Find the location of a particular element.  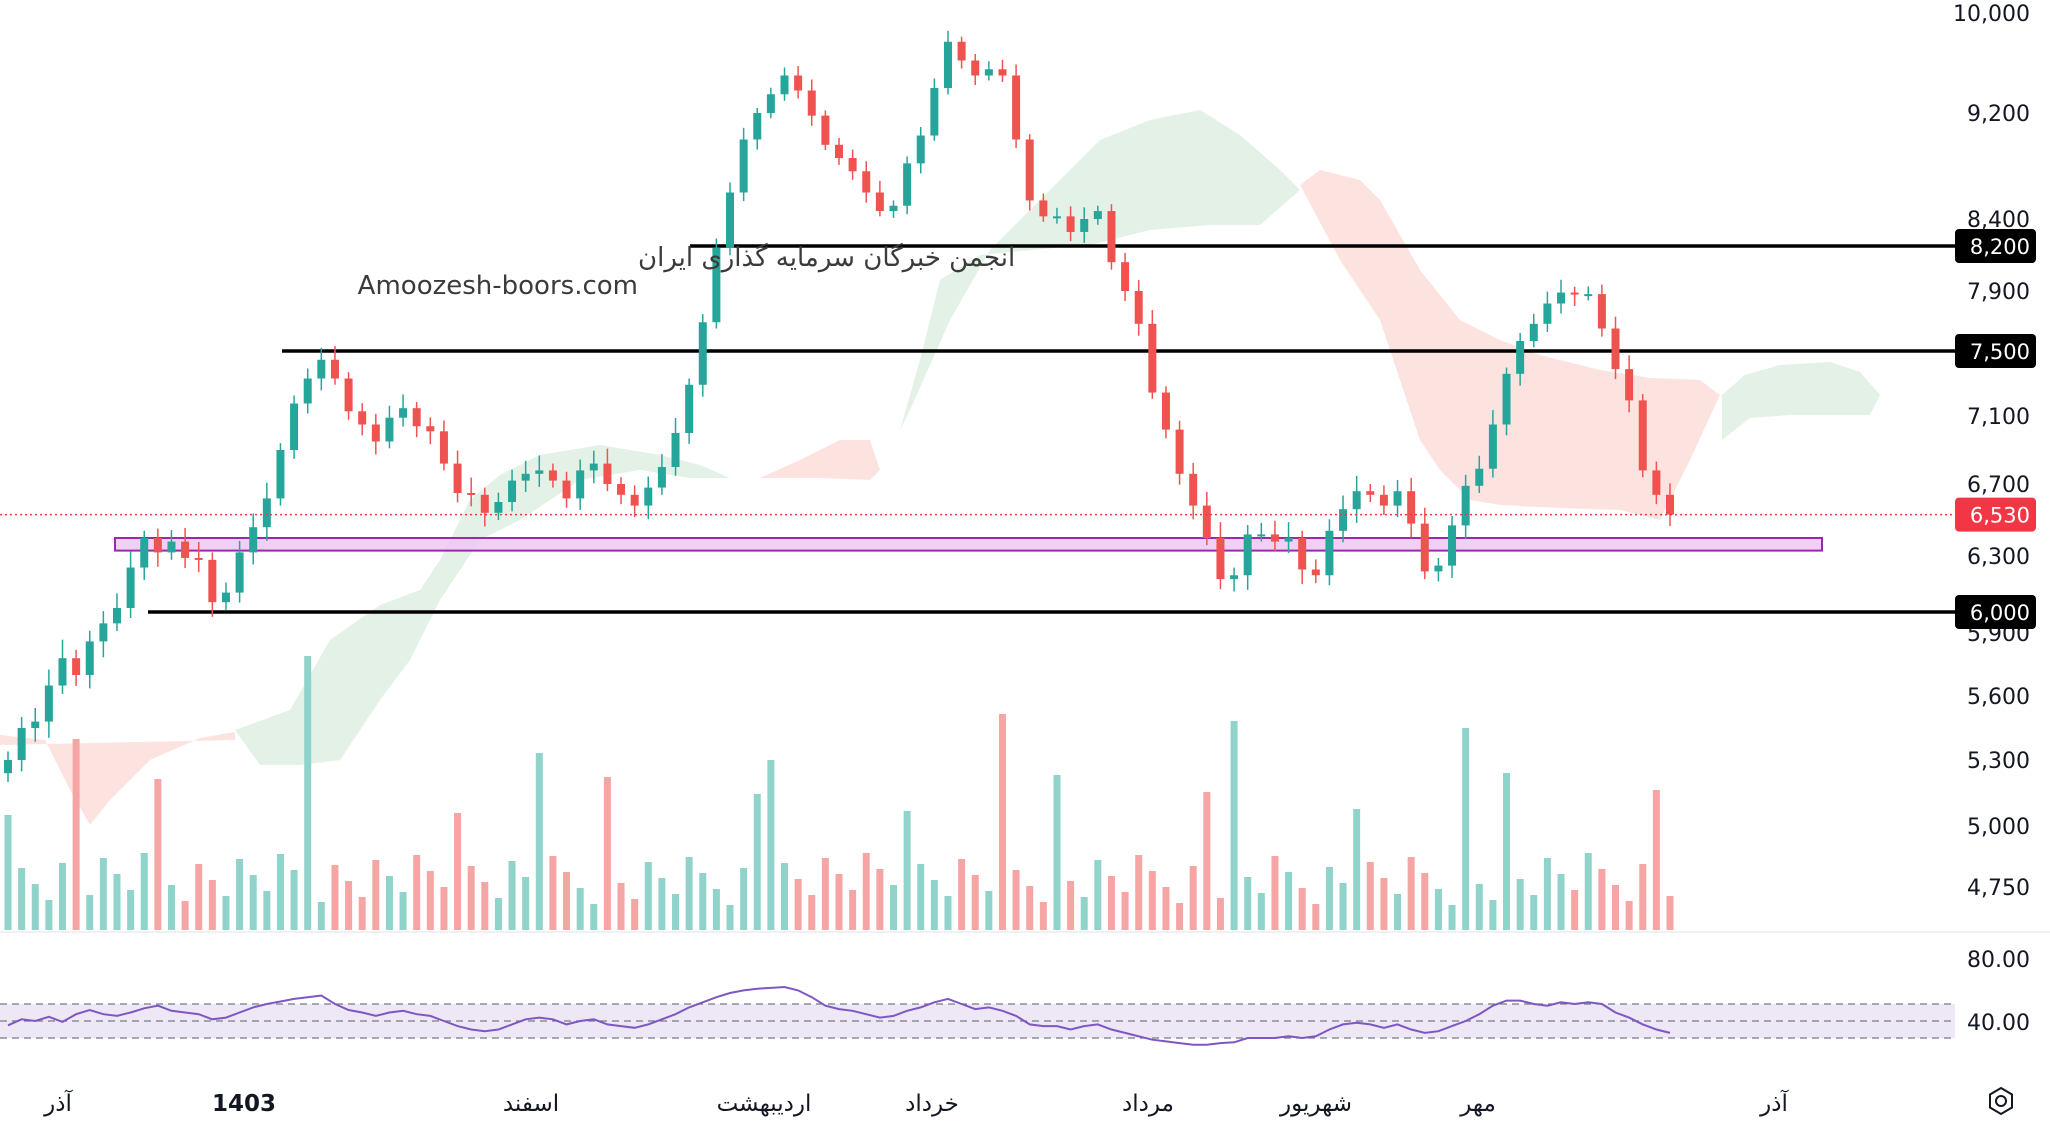

level-badge-6000-text: 6,000 is located at coordinates (2000, 613).